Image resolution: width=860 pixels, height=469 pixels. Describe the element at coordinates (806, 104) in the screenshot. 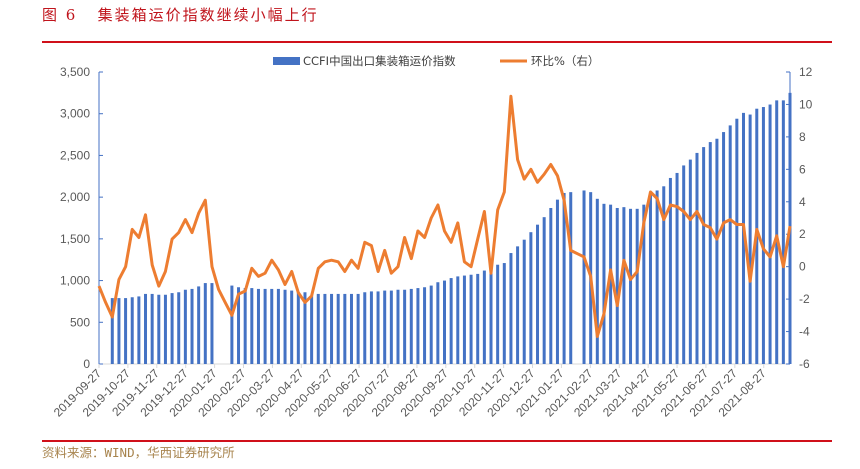

I see `right-axis-tick-label: 10` at that location.